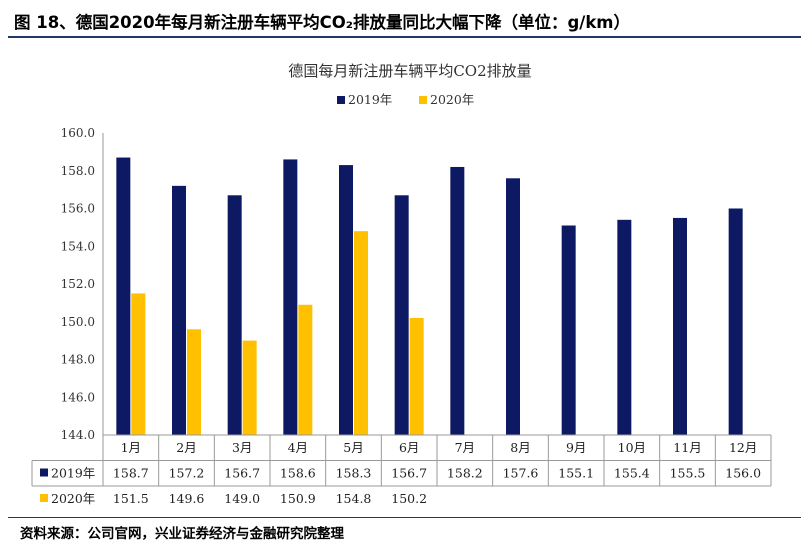 The image size is (809, 545). Describe the element at coordinates (743, 447) in the screenshot. I see `x-tick-label: 12月` at that location.